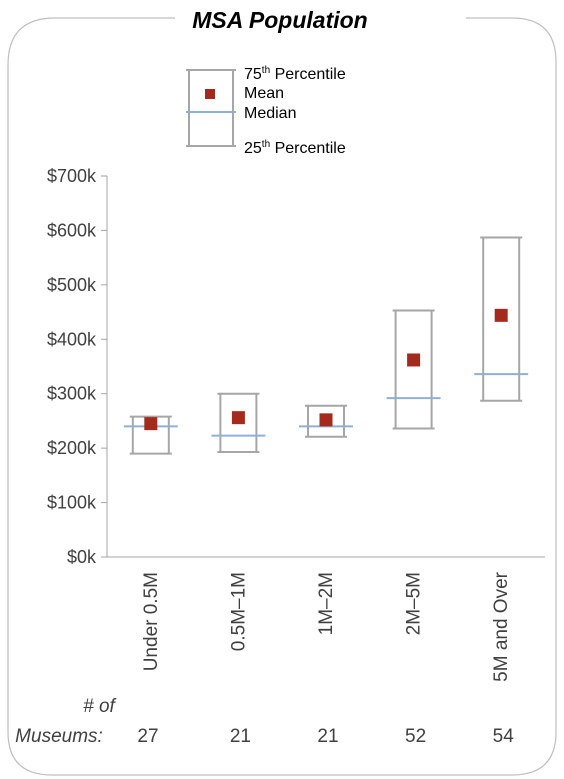  What do you see at coordinates (151, 621) in the screenshot?
I see `x-category-label: Under 0.5M` at bounding box center [151, 621].